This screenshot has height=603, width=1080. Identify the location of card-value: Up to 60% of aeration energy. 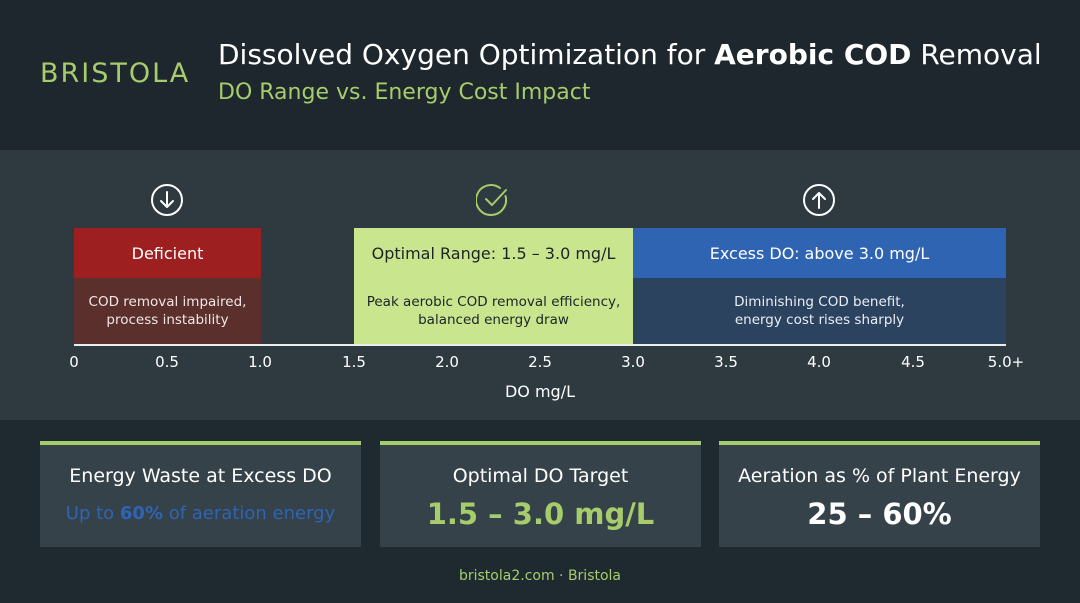
(200, 513).